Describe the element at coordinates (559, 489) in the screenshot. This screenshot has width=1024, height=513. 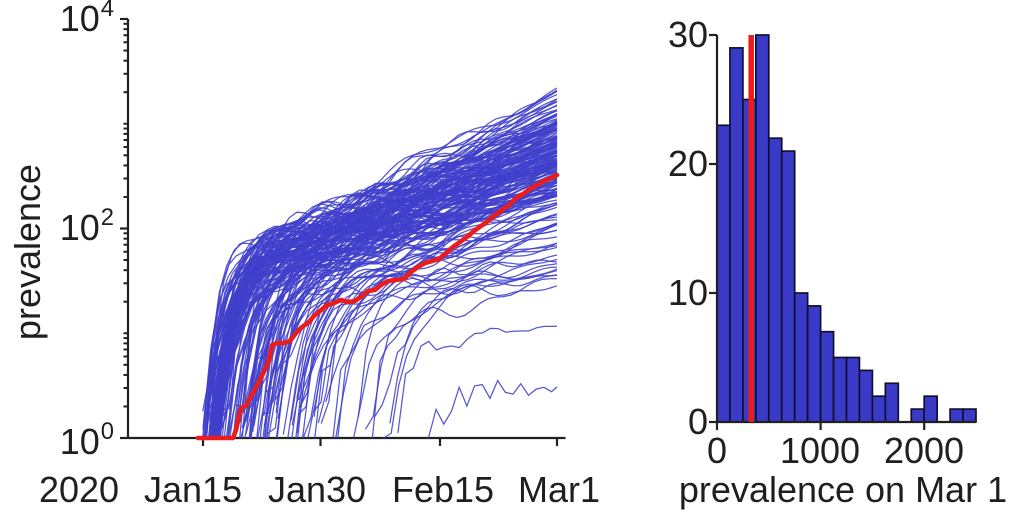
I see `left-x-tick-mar1: Mar1` at that location.